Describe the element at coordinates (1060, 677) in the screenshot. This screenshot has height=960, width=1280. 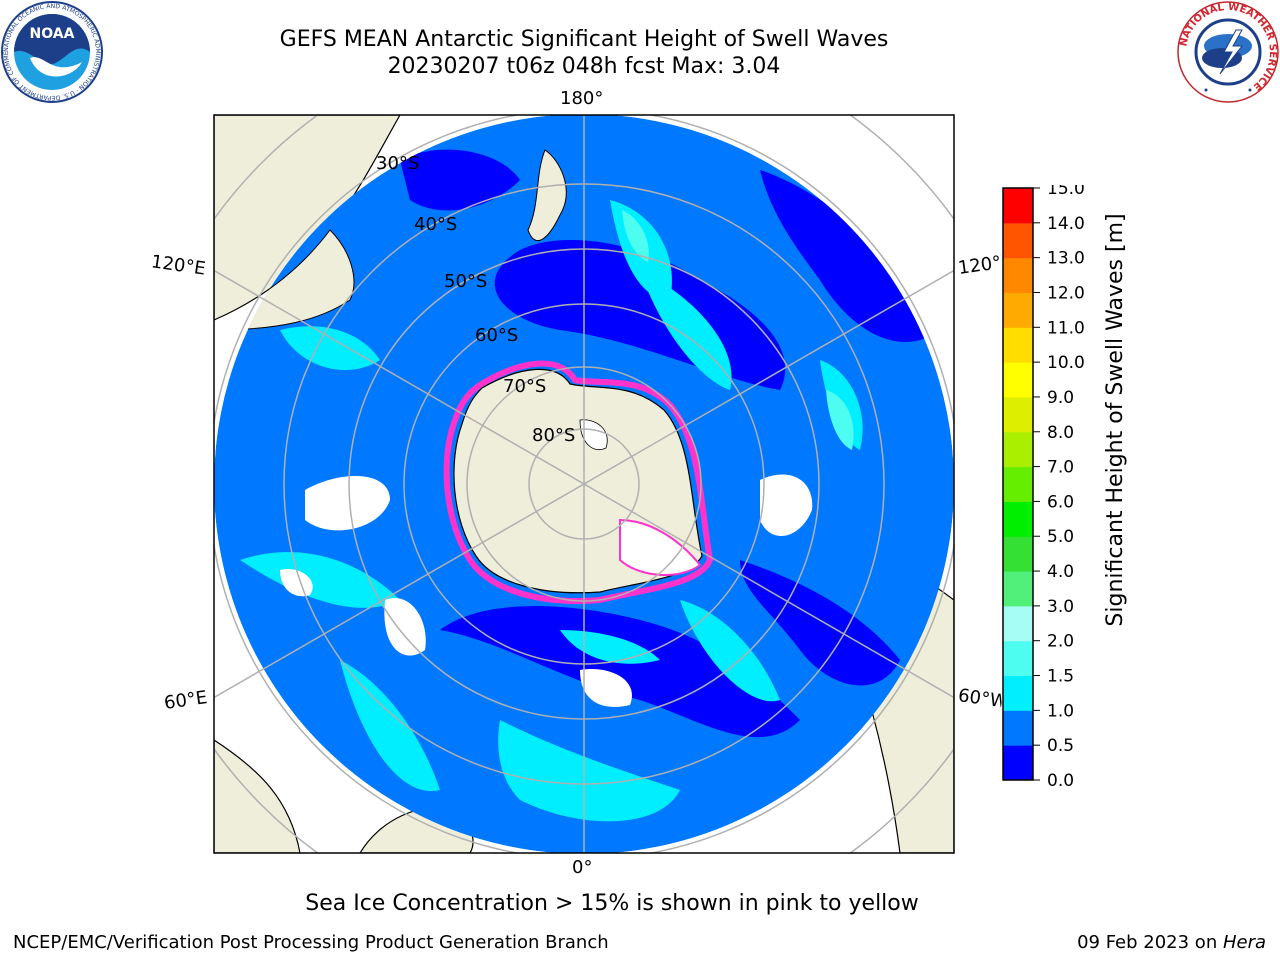
I see `colorbar-tick-label: 1.5` at that location.